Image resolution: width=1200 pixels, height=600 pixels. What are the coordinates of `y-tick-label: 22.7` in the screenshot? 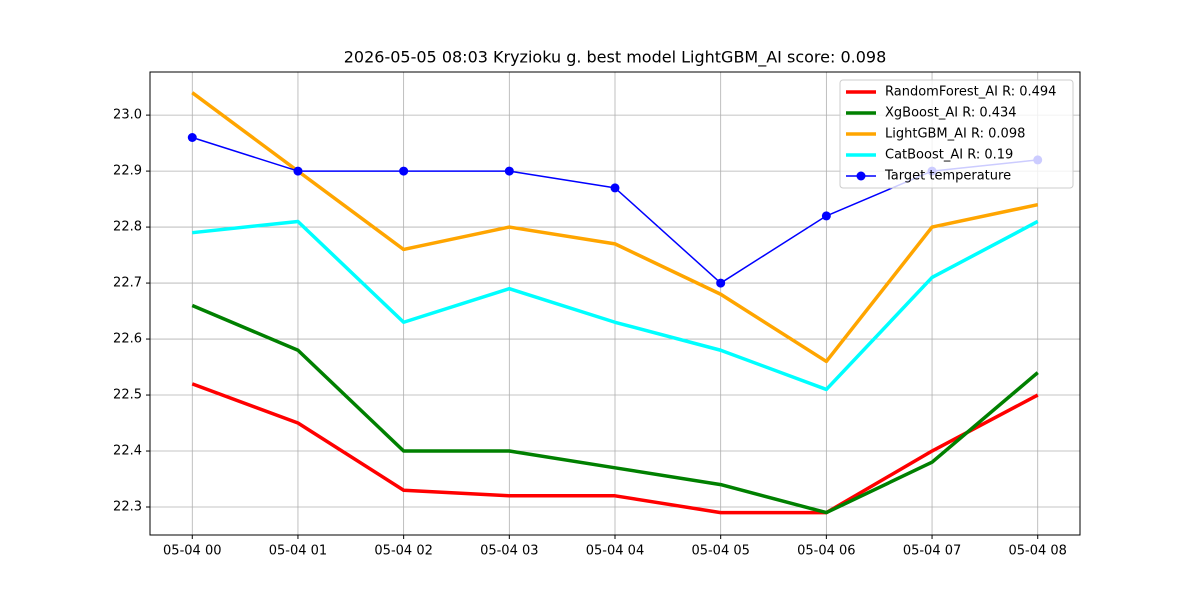 It's located at (127, 283).